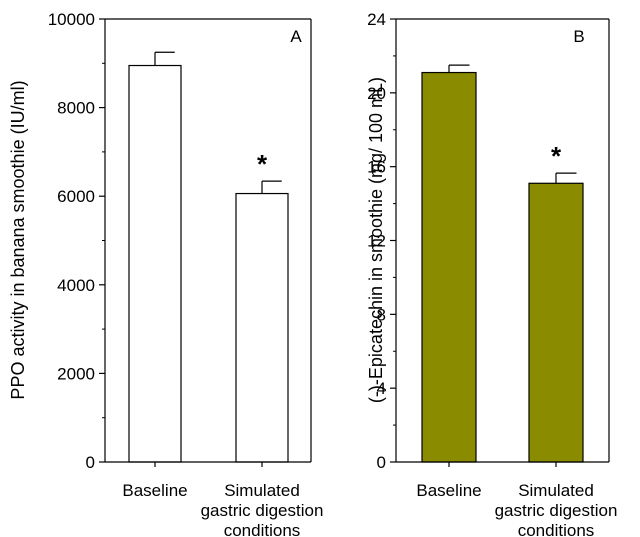 The height and width of the screenshot is (537, 640). I want to click on y-axis-label: (-)-Epicatechin in smoothie (mg/ 100 mL), so click(376, 240).